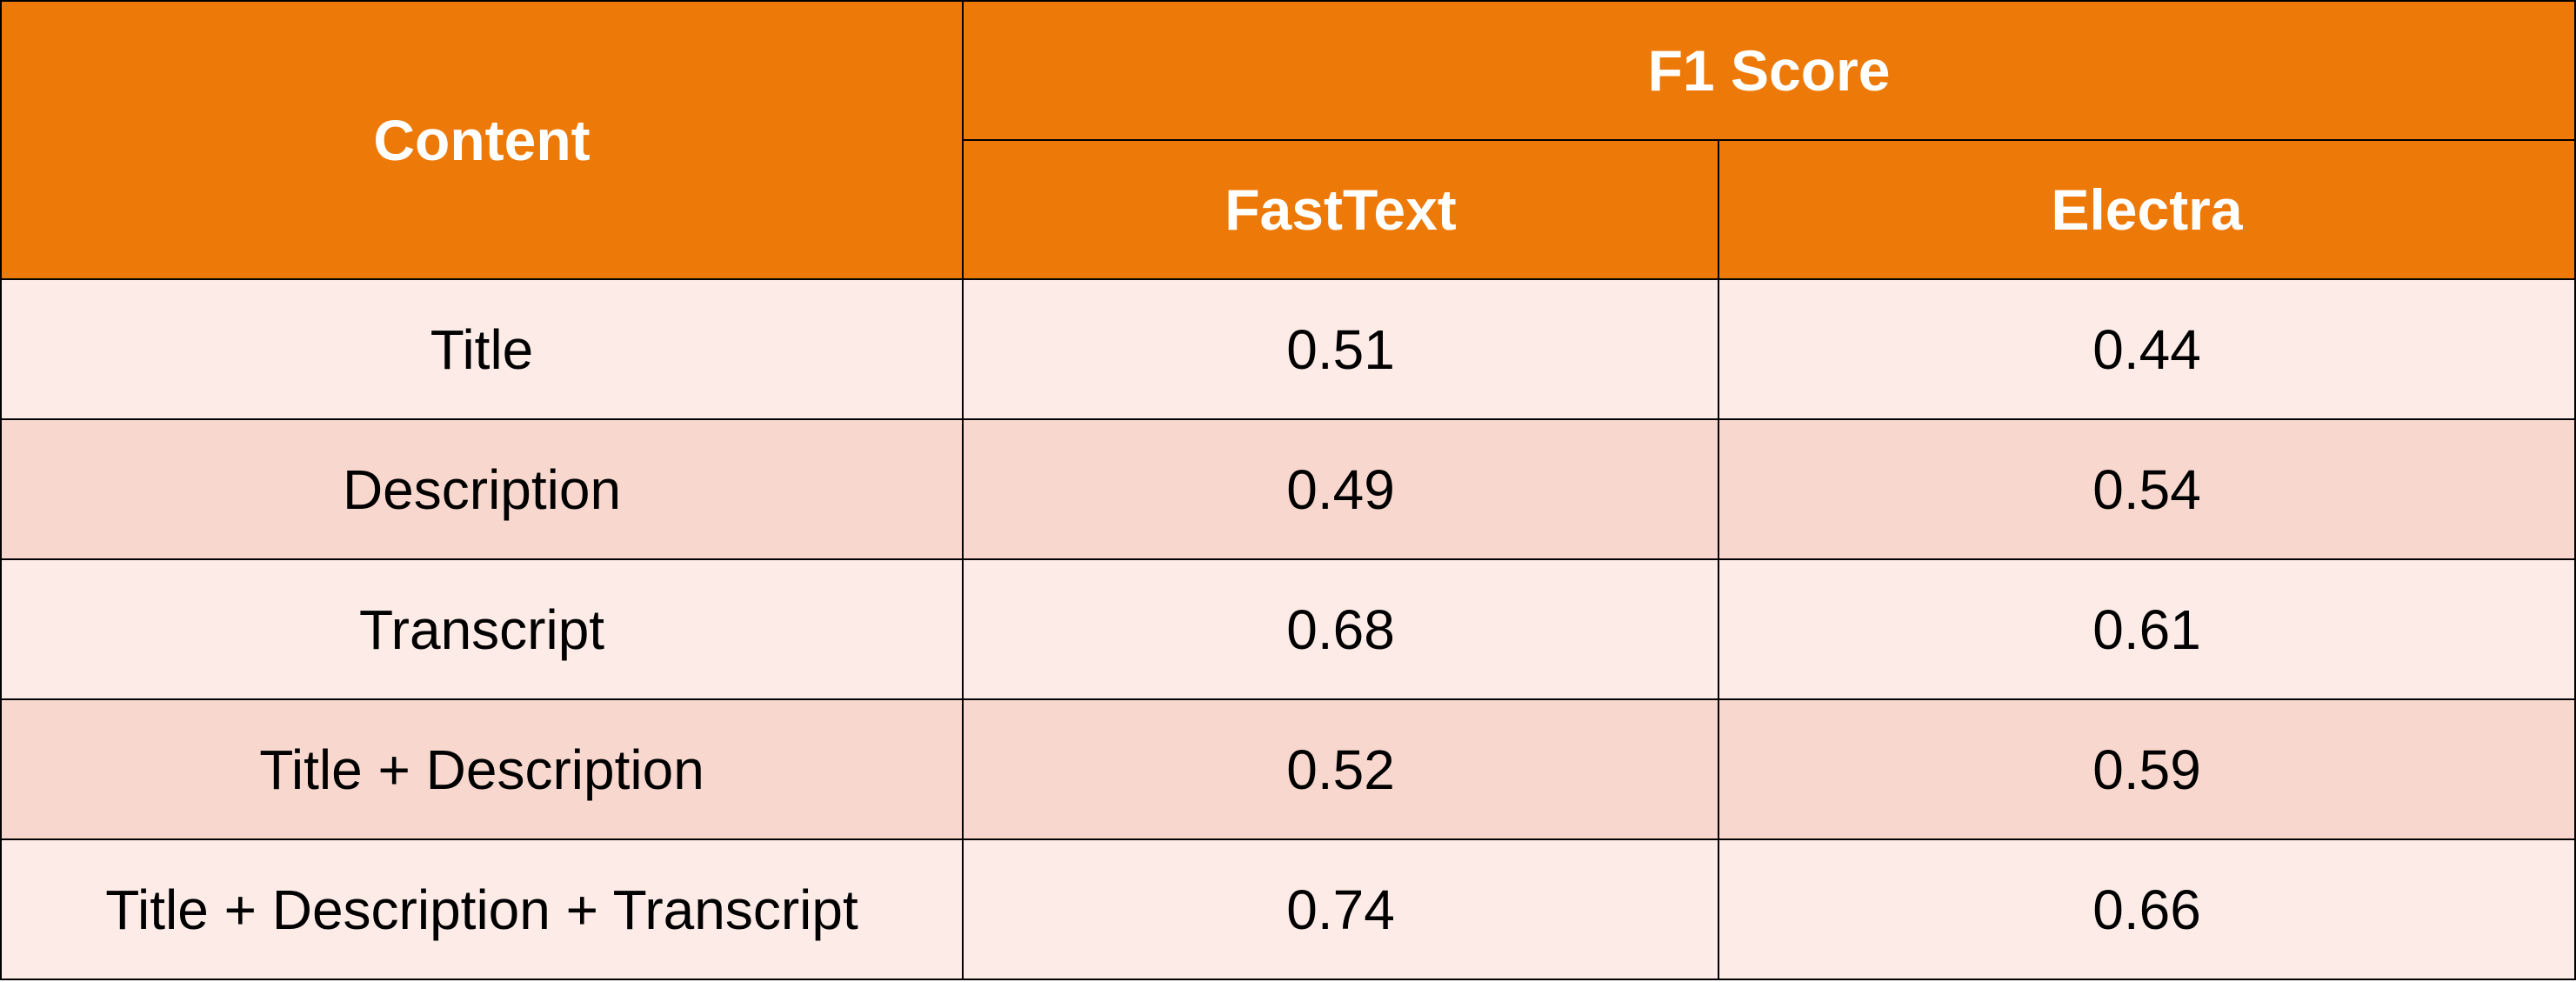 The height and width of the screenshot is (982, 2576). I want to click on table-row: Title 0.51 0.44, so click(1288, 349).